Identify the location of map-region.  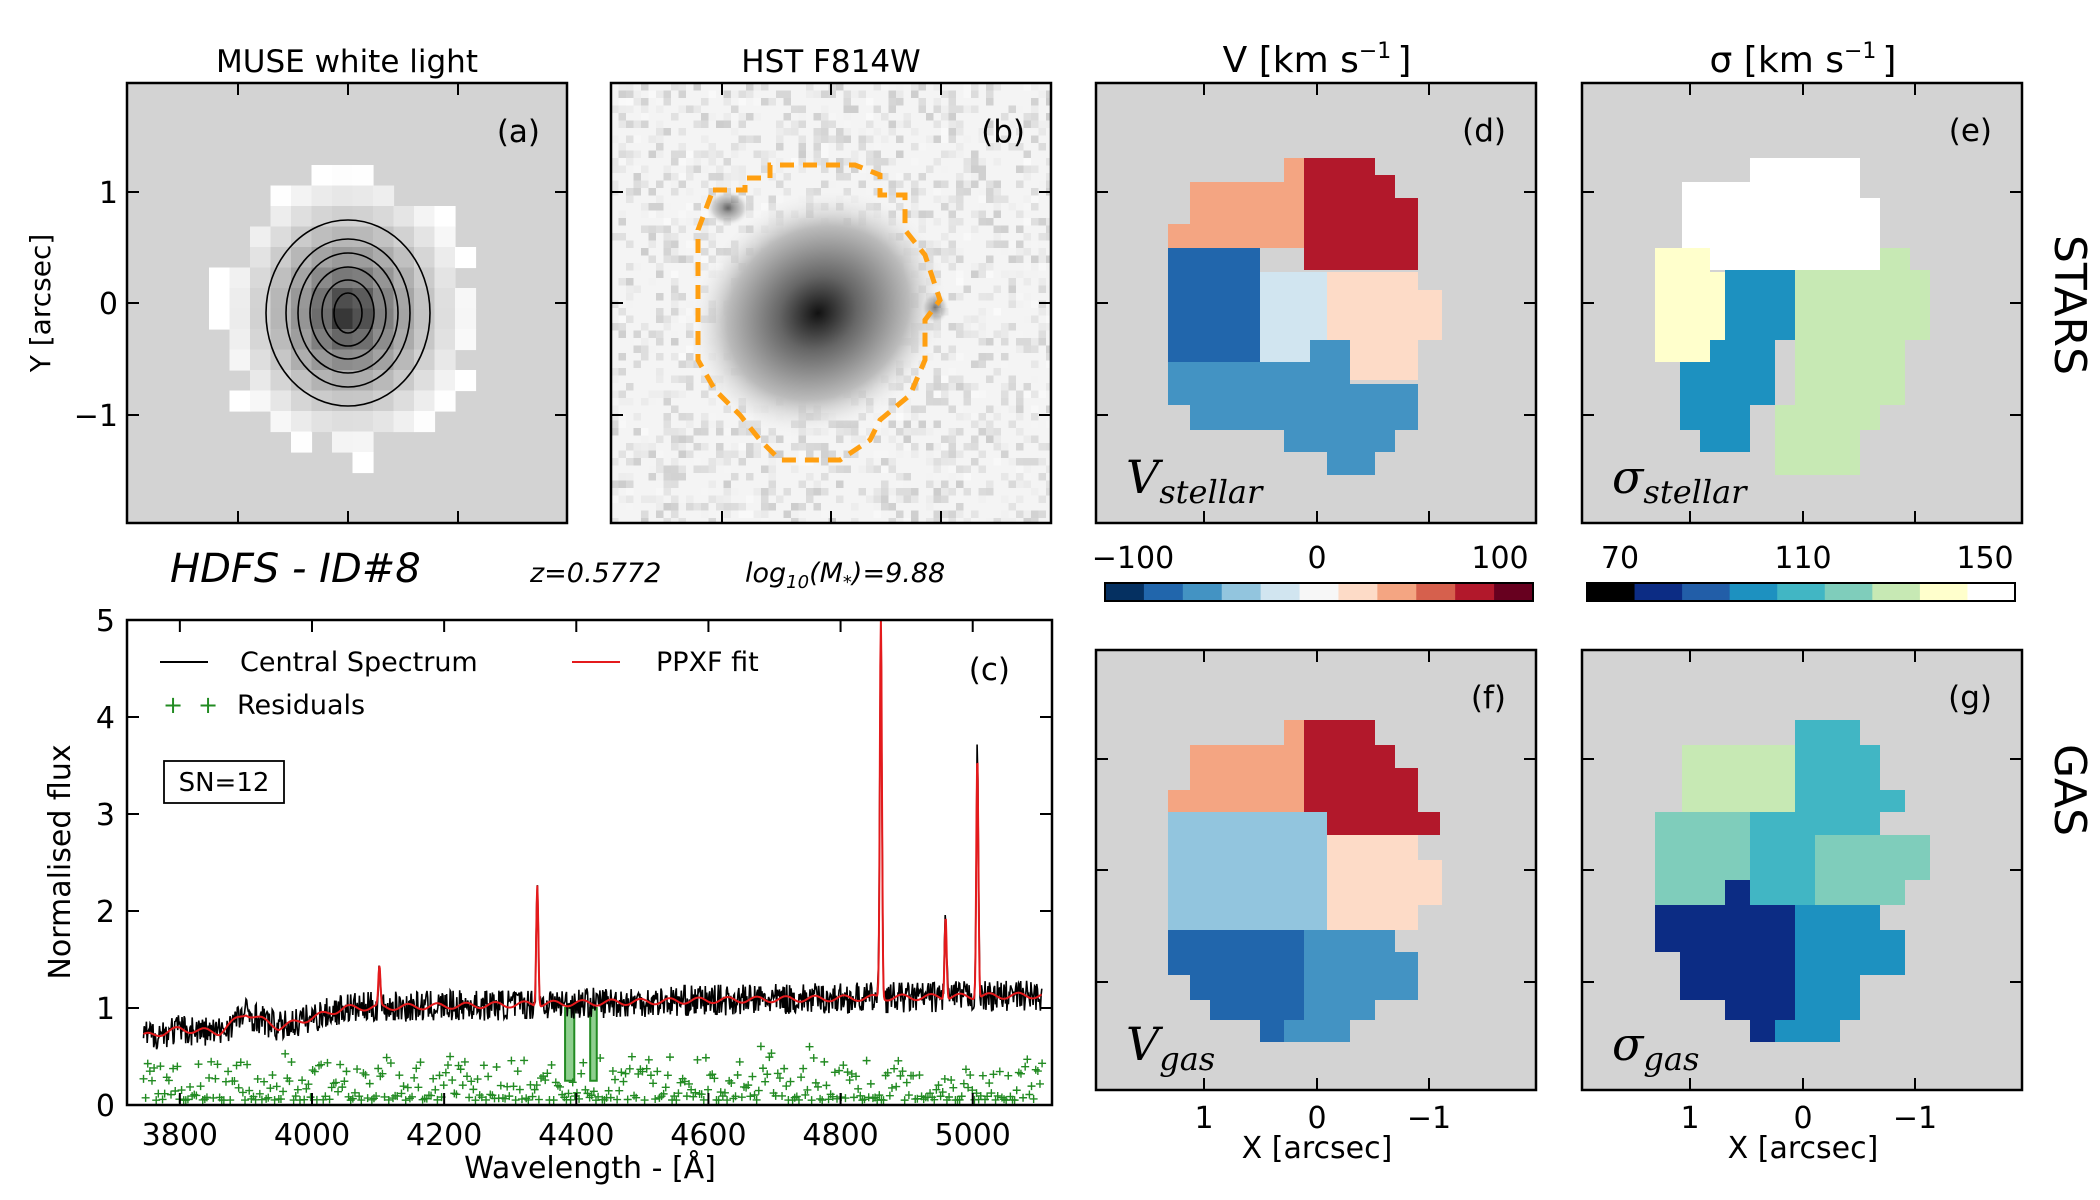
(1781, 214).